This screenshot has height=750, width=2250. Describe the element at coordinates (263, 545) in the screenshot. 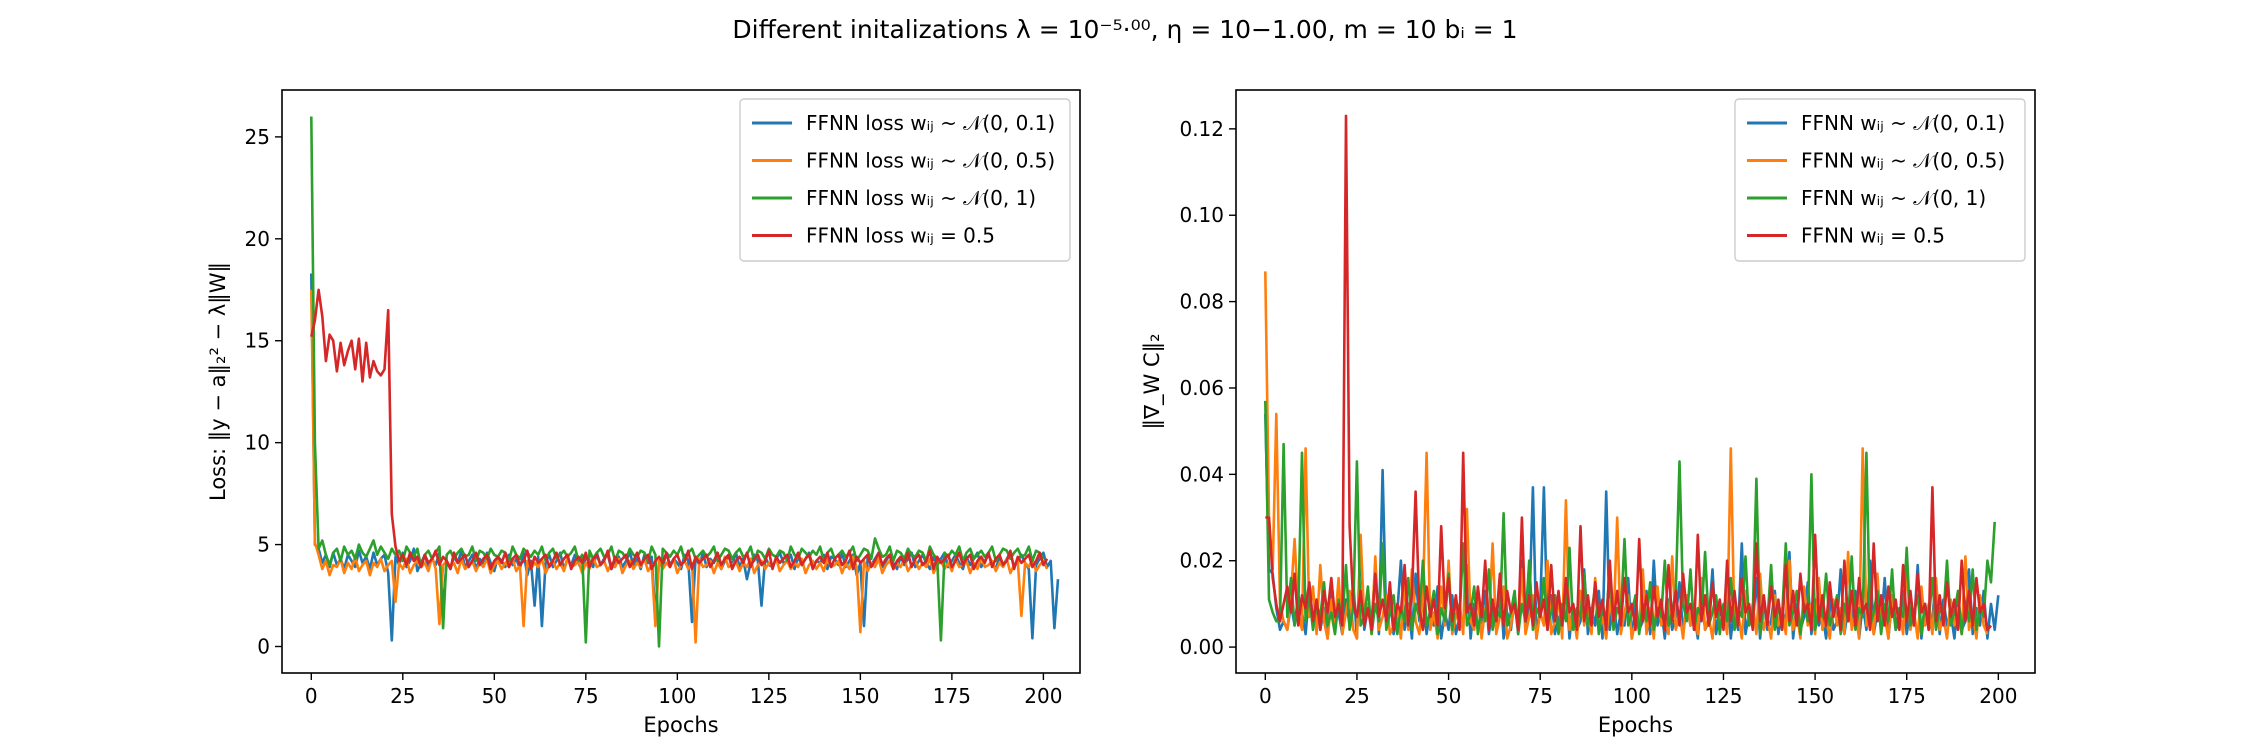

I see `y-tick-label: 5` at that location.